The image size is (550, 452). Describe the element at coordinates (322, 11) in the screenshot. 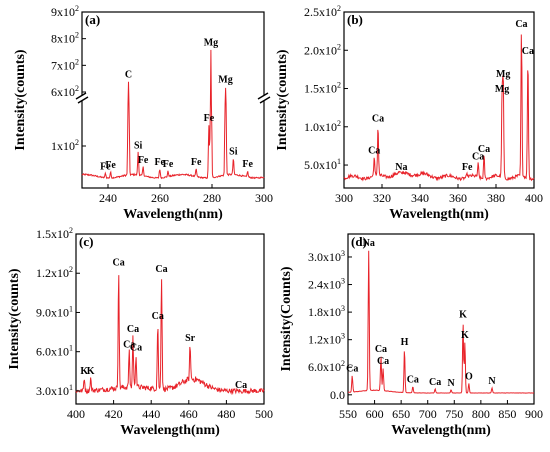

I see `y-tick-label: 2.5x10²` at that location.